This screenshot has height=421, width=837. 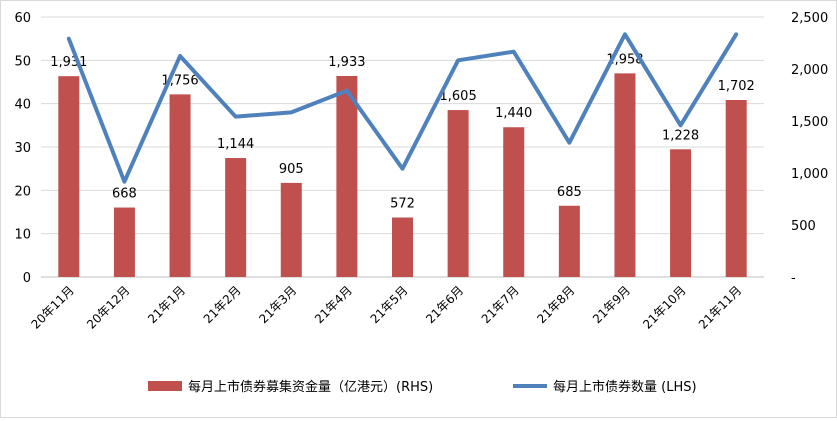 What do you see at coordinates (555, 304) in the screenshot?
I see `x-axis-tick-label: 21年8月` at bounding box center [555, 304].